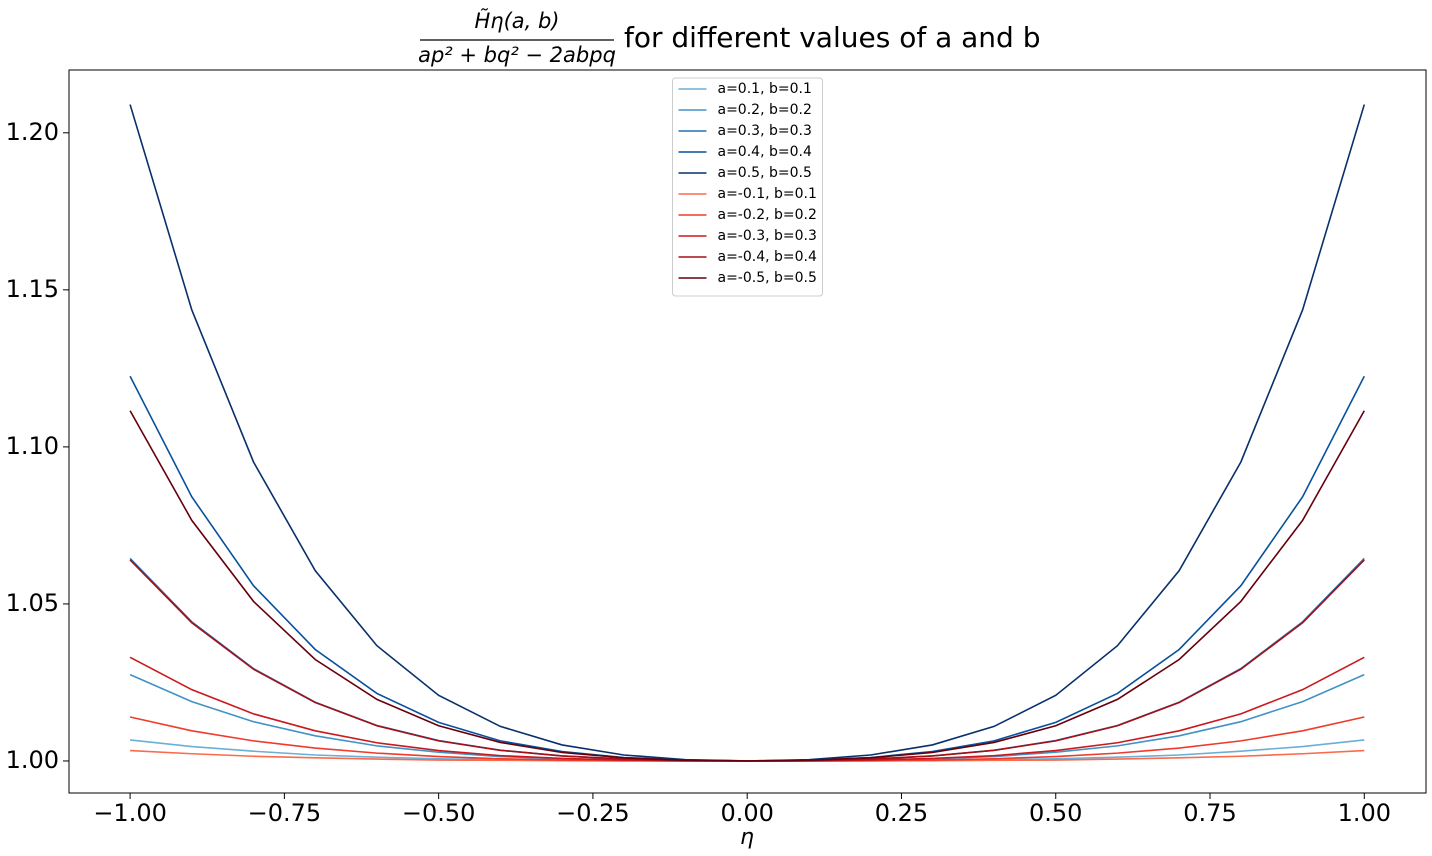 Image resolution: width=1432 pixels, height=856 pixels. Describe the element at coordinates (1209, 813) in the screenshot. I see `x-tick-label: 0.75` at that location.